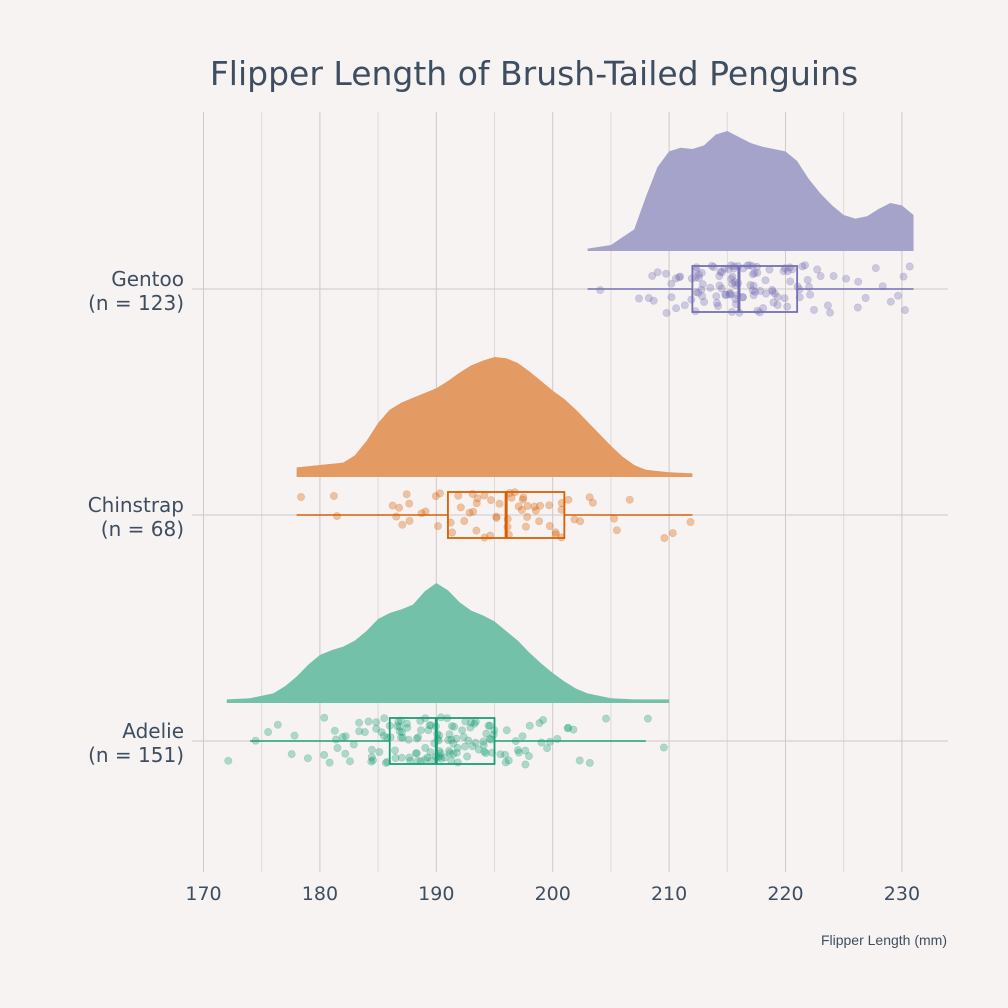 The image size is (1008, 1008). What do you see at coordinates (320, 894) in the screenshot?
I see `x-tick-label: 180` at bounding box center [320, 894].